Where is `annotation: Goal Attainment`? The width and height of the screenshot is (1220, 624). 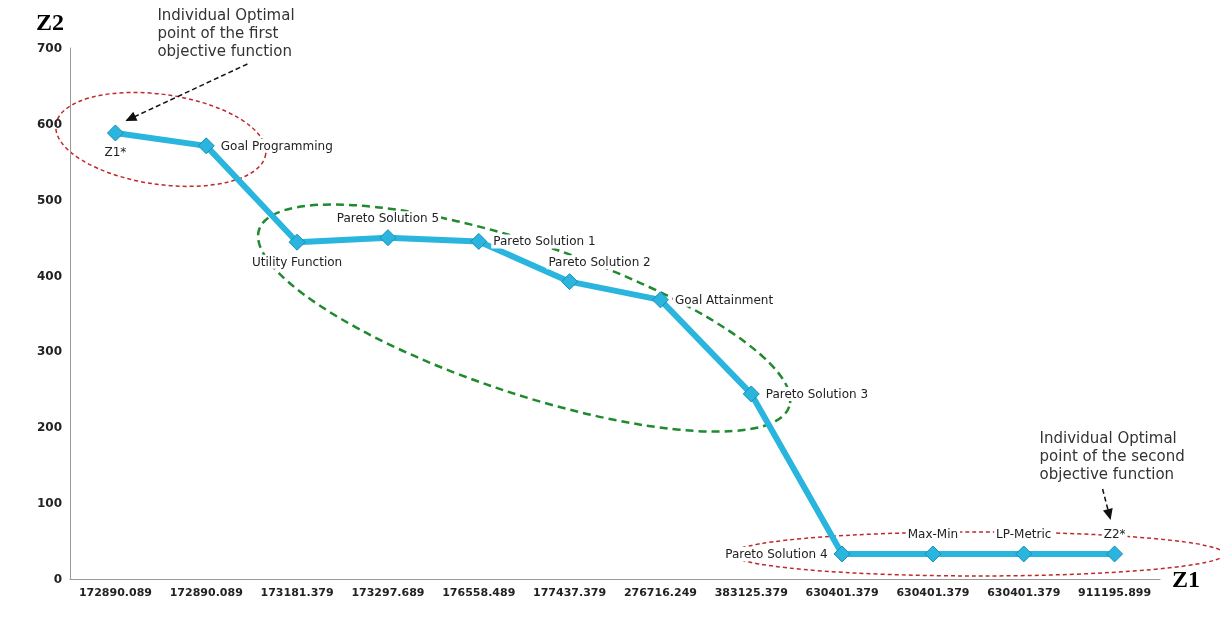 annotation: Goal Attainment is located at coordinates (724, 299).